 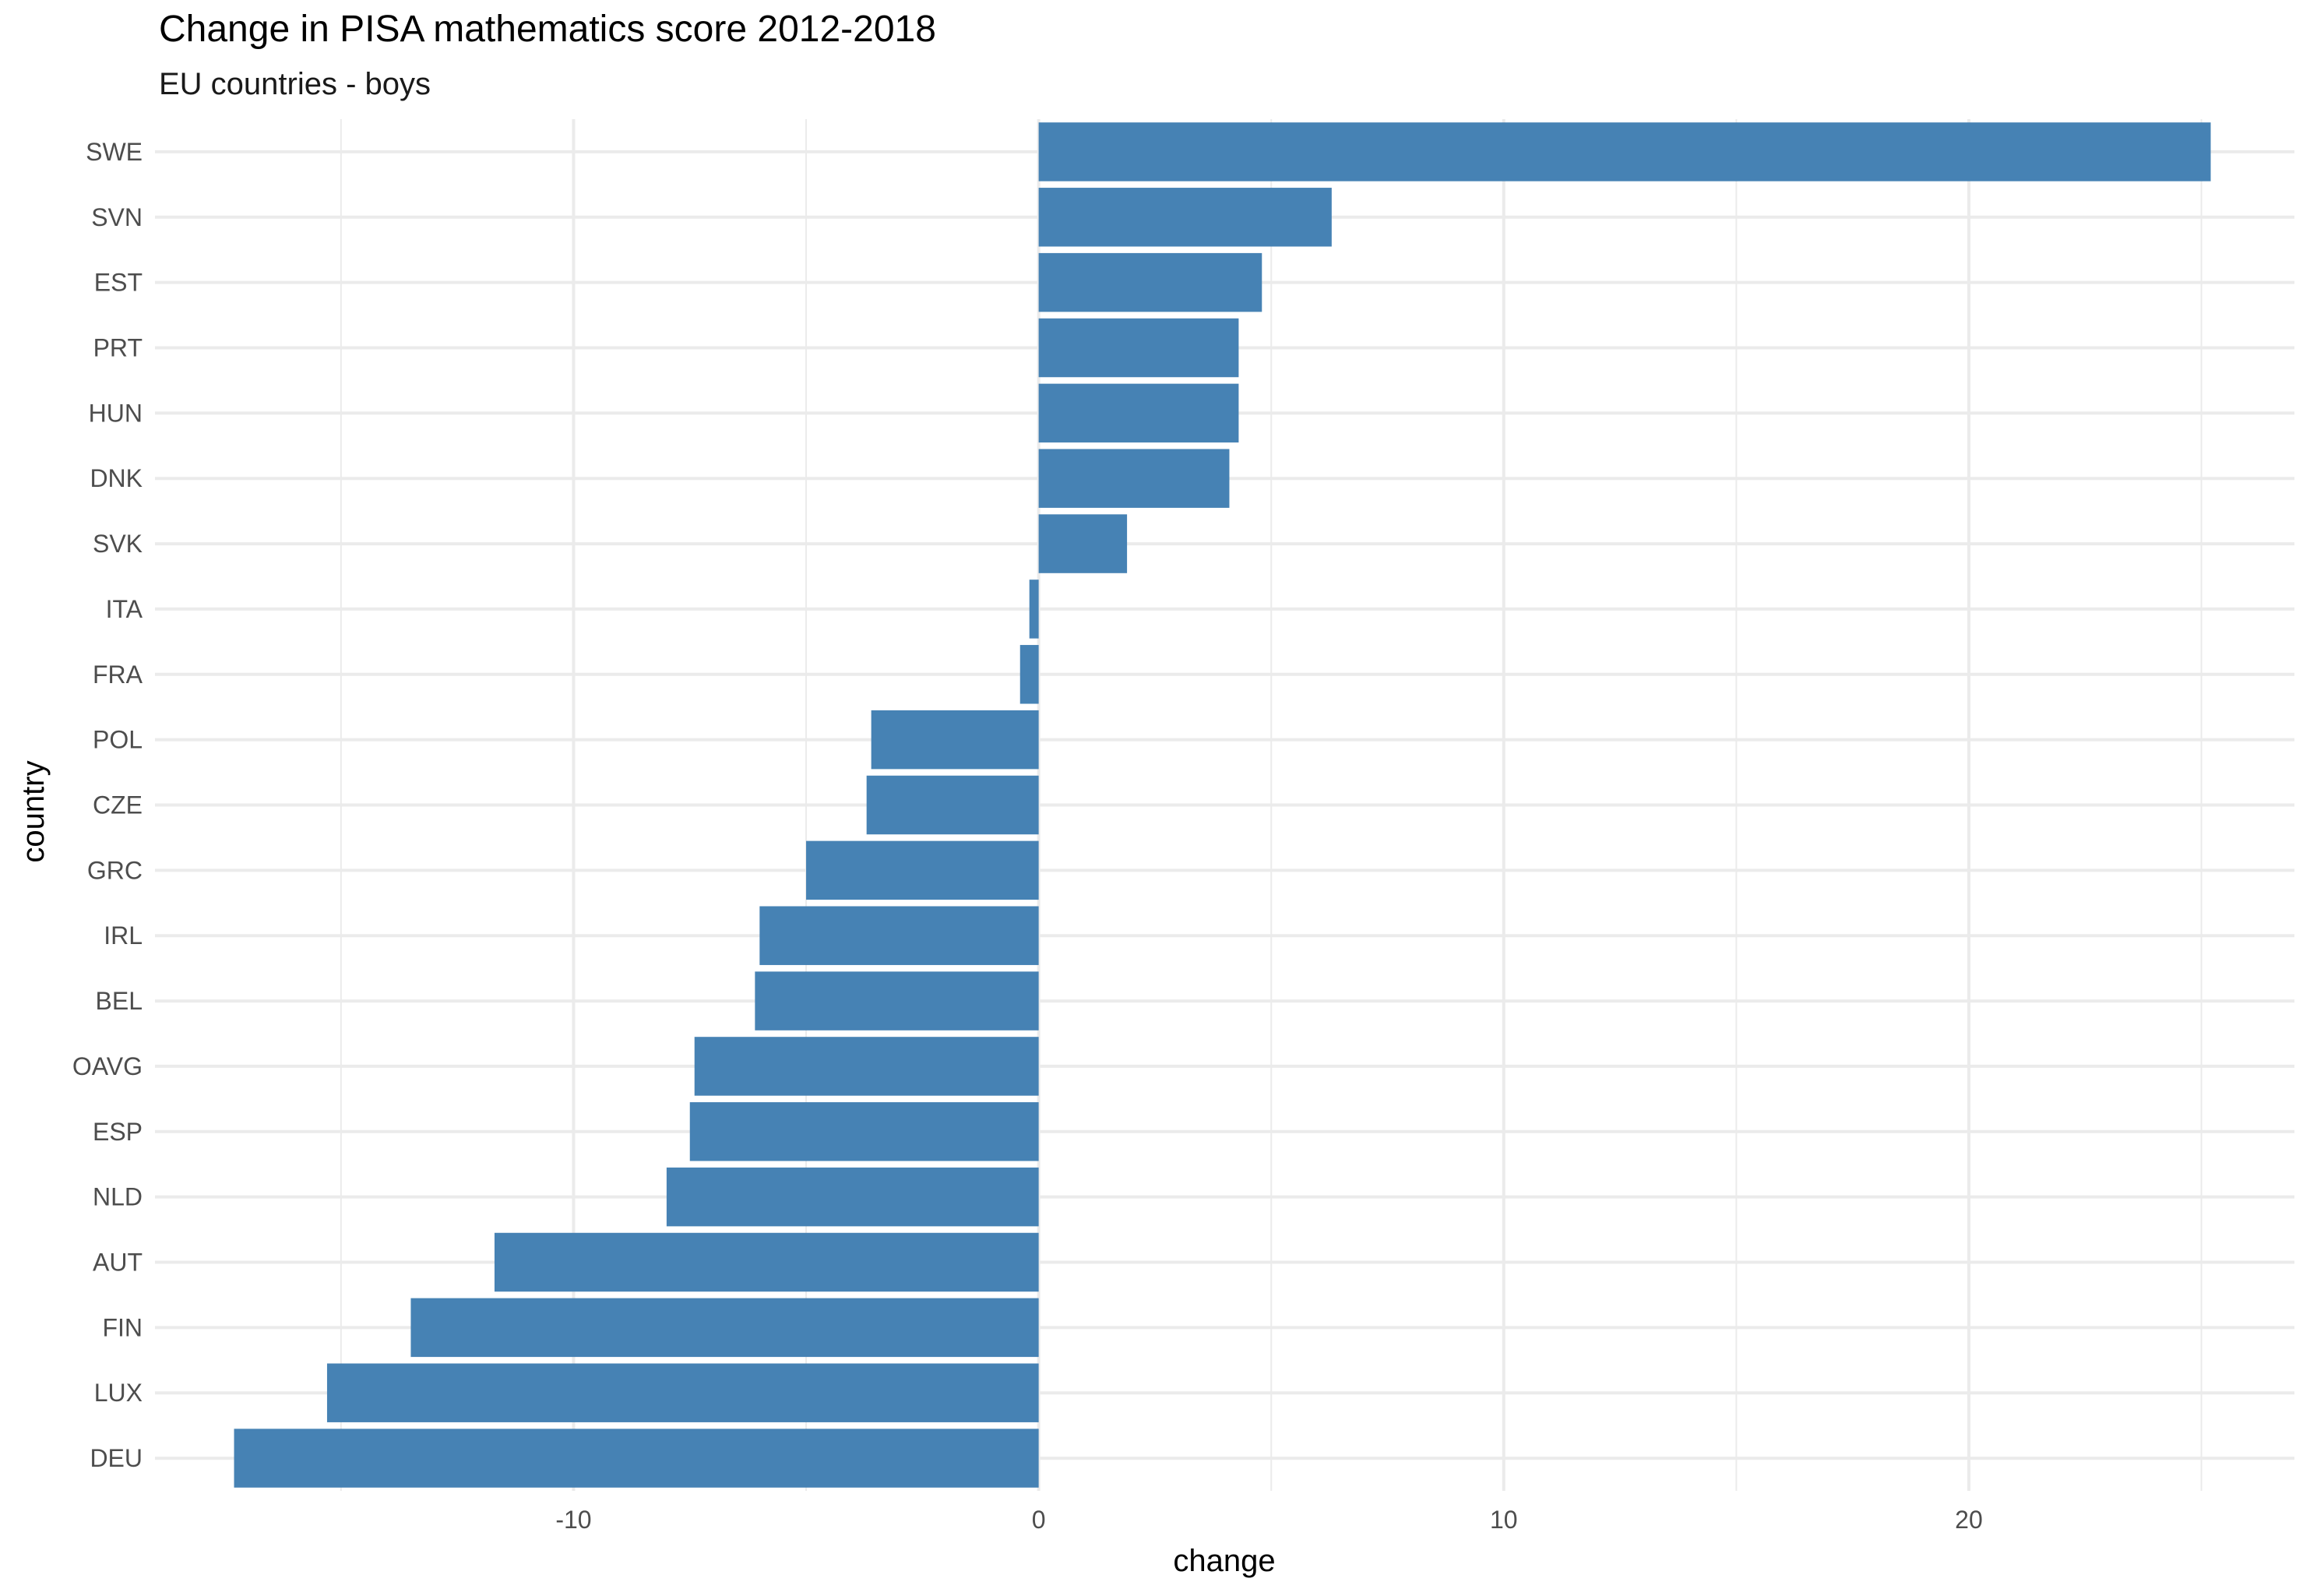 What do you see at coordinates (33, 811) in the screenshot?
I see `y-axis-title: country` at bounding box center [33, 811].